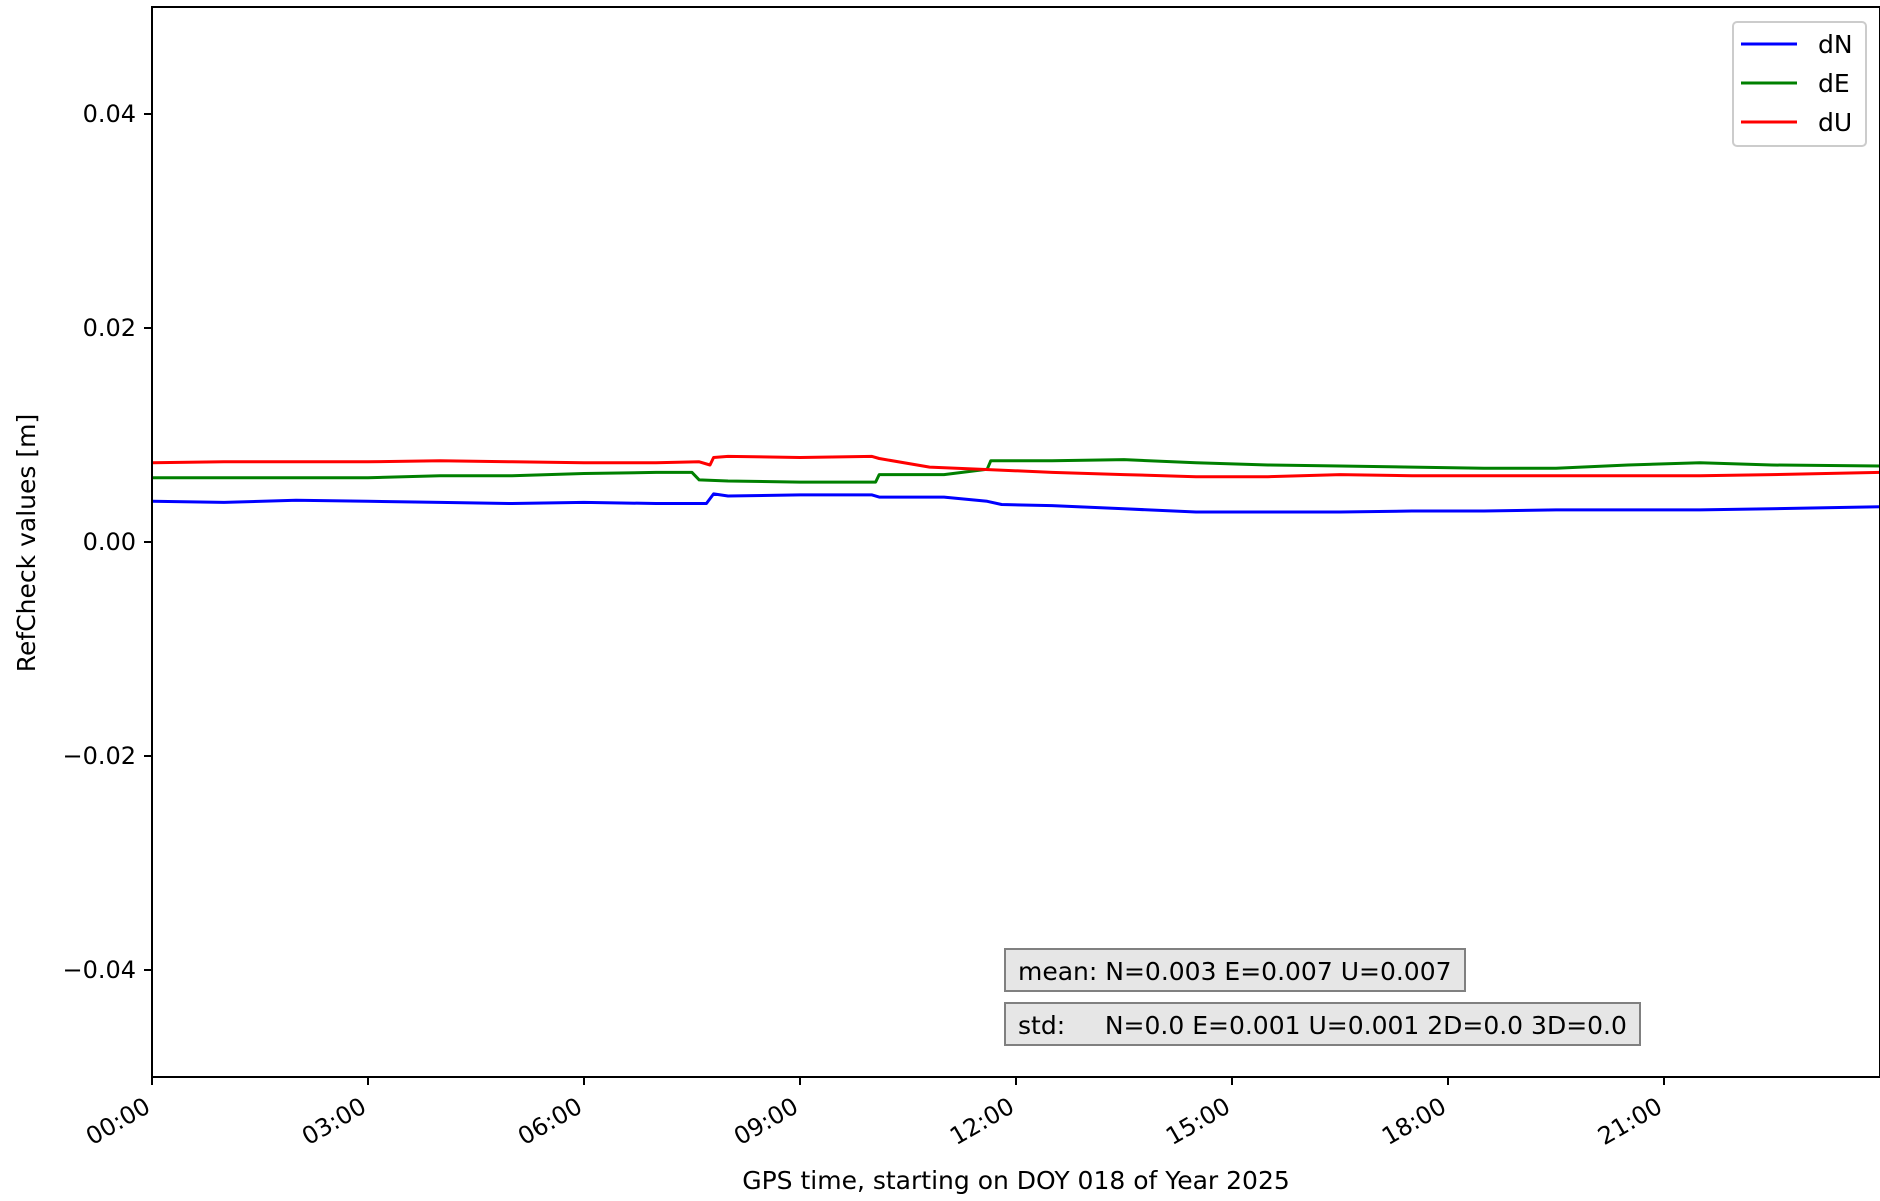 The height and width of the screenshot is (1201, 1880). I want to click on series-line-dN, so click(1015, 503).